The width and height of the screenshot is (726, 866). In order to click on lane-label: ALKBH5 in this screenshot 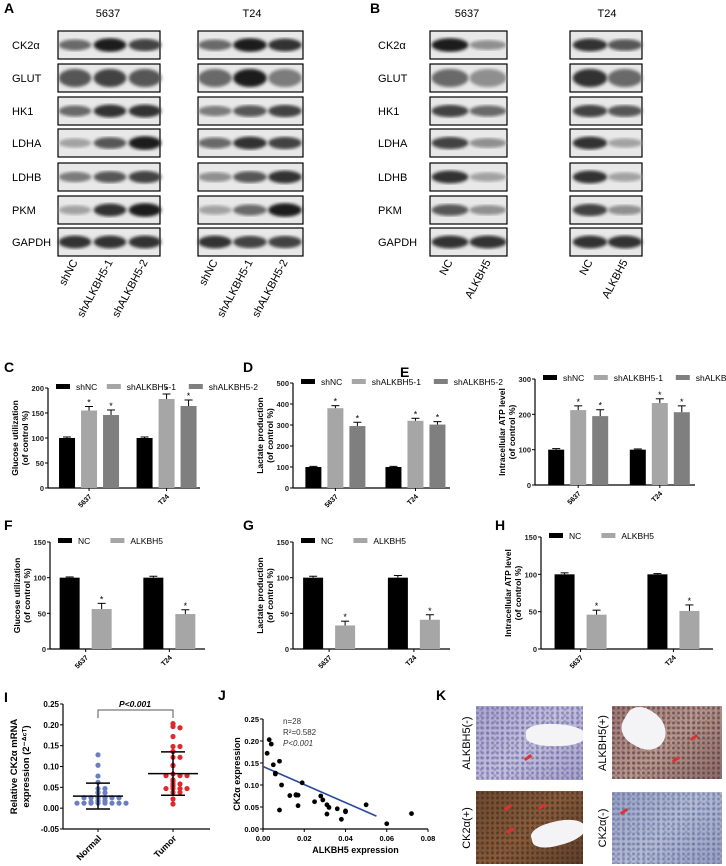, I will do `click(478, 279)`.